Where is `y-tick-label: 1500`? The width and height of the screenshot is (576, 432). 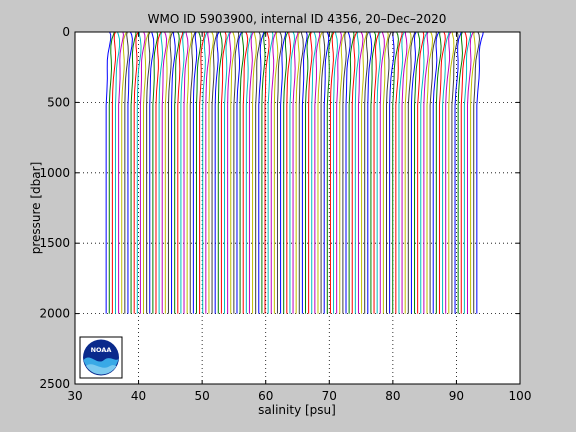
y-tick-label: 1500 is located at coordinates (54, 243).